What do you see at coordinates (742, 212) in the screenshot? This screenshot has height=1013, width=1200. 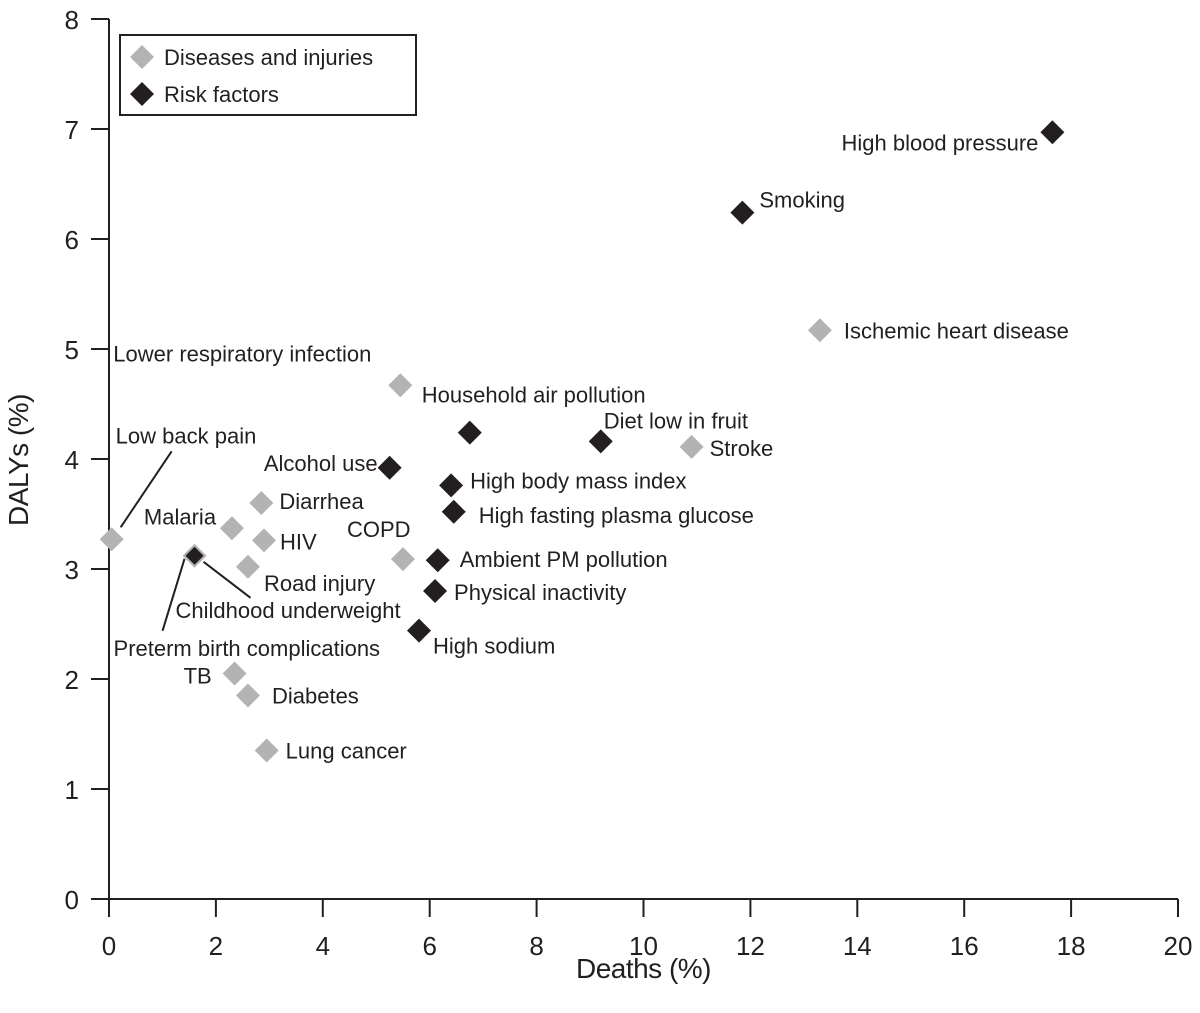 I see `point-marker-smoking` at bounding box center [742, 212].